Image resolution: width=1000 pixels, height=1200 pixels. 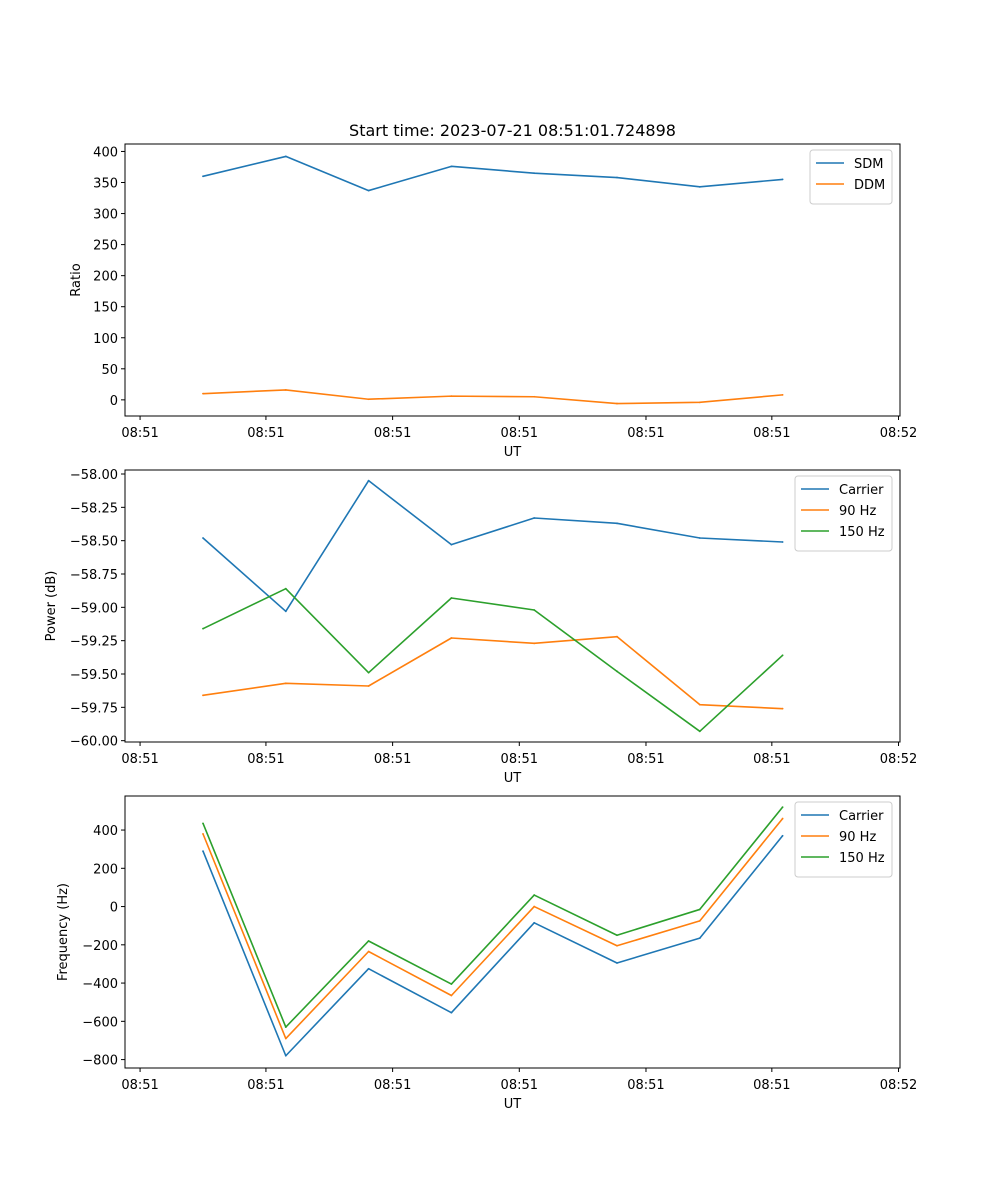 I want to click on y-tick-label: 150, so click(x=105, y=308).